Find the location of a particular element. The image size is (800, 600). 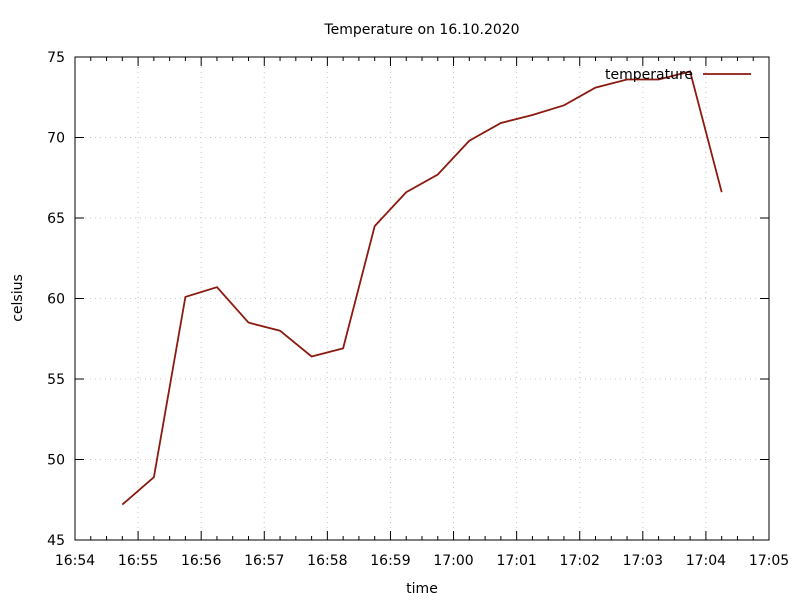

y-tick-label: 75 is located at coordinates (56, 58).